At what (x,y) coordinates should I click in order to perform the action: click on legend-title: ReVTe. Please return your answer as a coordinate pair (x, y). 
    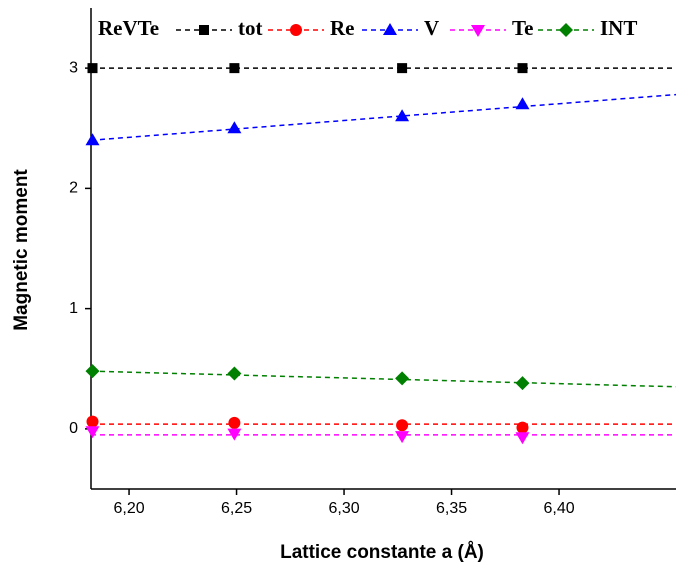
    Looking at the image, I should click on (128, 28).